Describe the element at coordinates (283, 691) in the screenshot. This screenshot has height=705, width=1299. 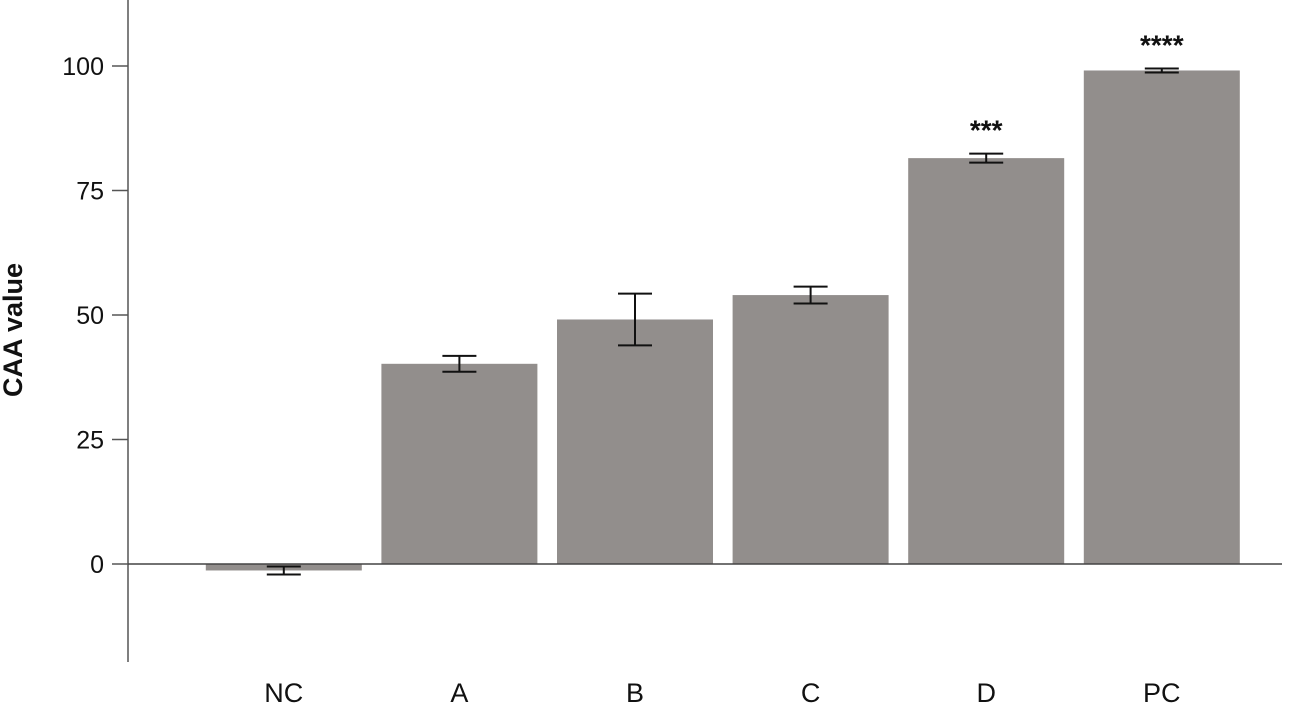
I see `x-tick-label: NC` at that location.